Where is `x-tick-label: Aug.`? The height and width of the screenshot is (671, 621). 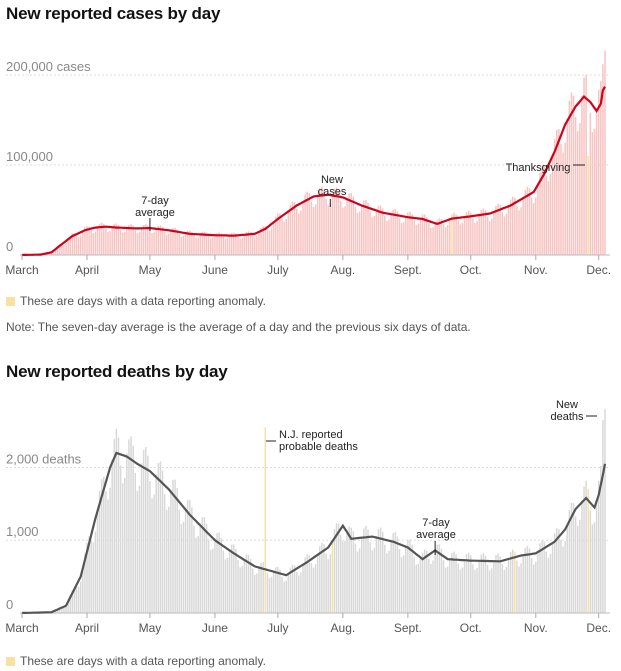 x-tick-label: Aug. is located at coordinates (343, 270).